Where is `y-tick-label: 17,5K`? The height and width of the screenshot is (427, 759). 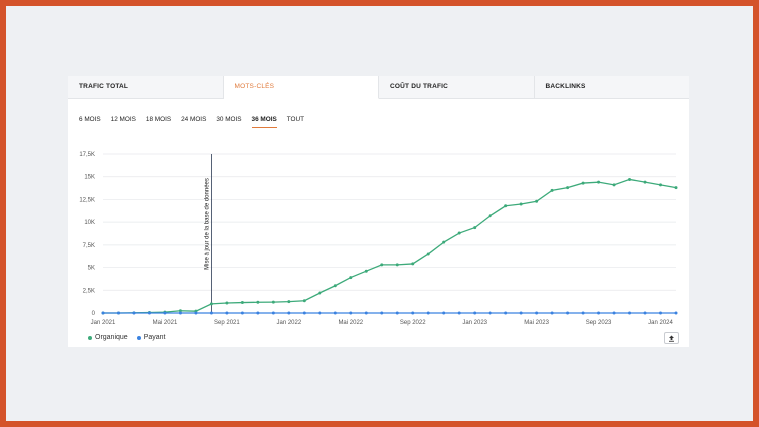
y-tick-label: 17,5K is located at coordinates (87, 155).